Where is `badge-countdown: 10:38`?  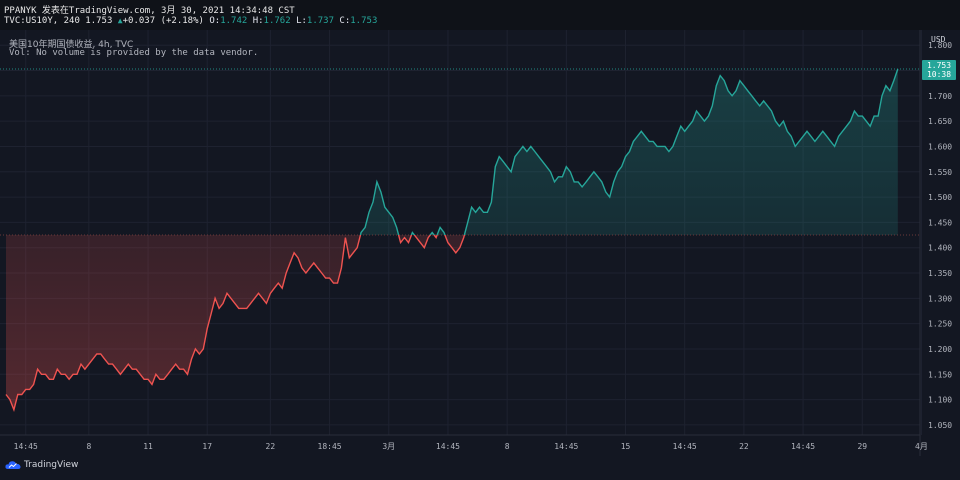 badge-countdown: 10:38 is located at coordinates (939, 74).